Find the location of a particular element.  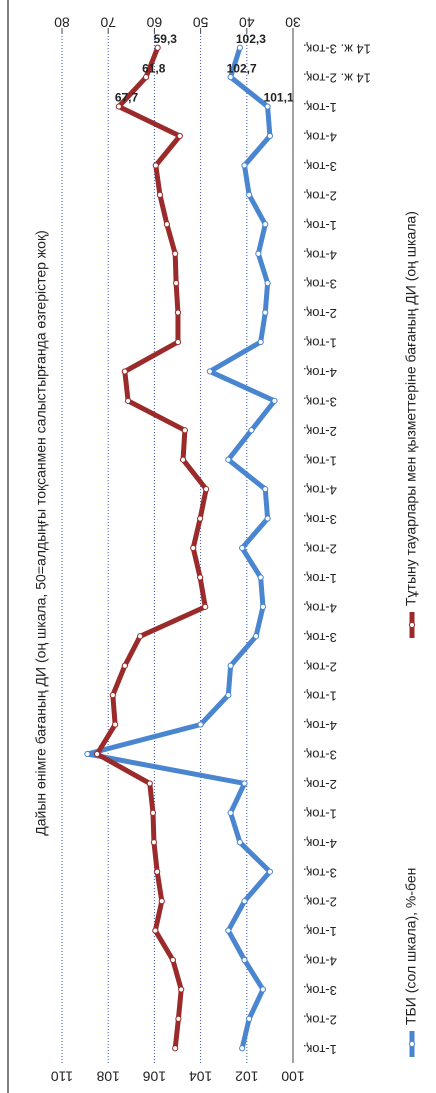

y-tick-label: 108 is located at coordinates (108, 1076).